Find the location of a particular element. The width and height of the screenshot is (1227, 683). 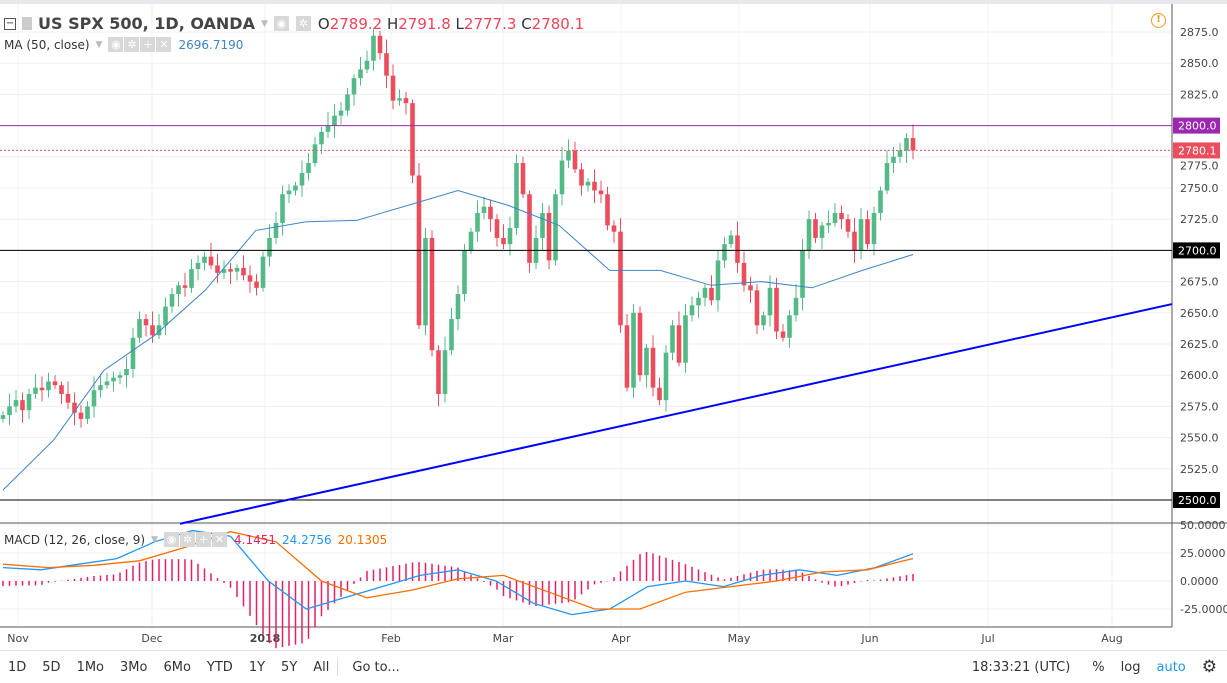

range-1d: 1D is located at coordinates (17, 667).